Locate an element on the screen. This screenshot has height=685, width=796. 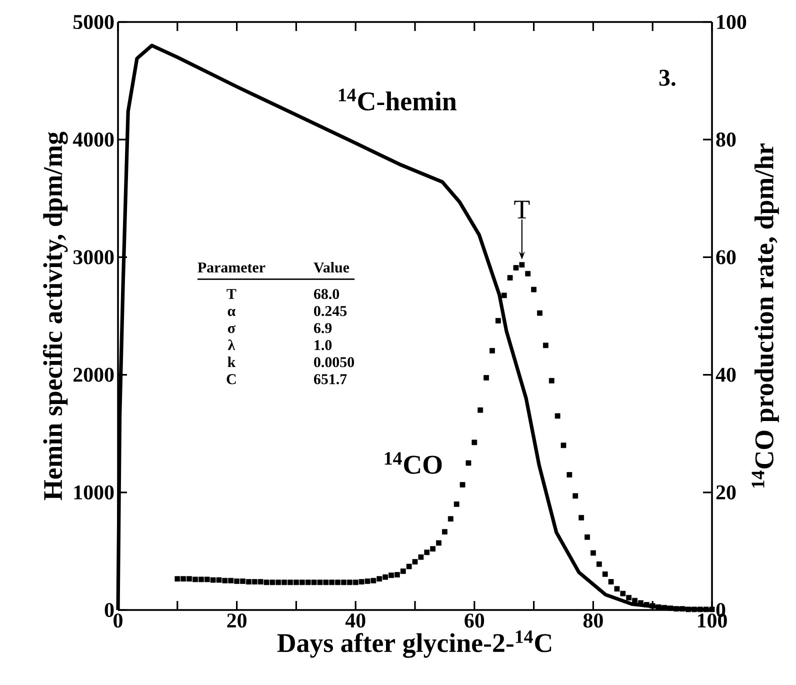
y-tick-label: 5000 is located at coordinates (93, 22).